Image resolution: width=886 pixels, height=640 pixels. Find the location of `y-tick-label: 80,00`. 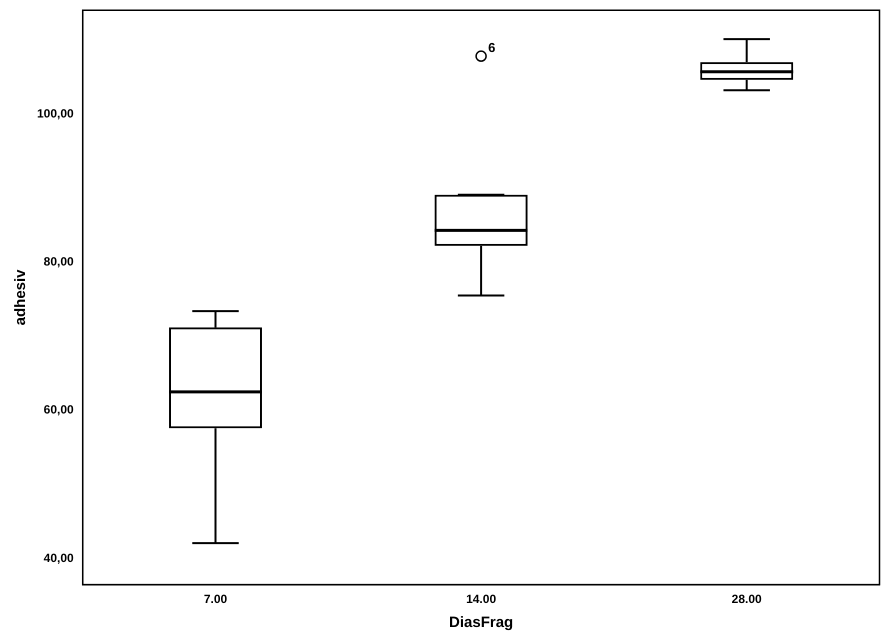

y-tick-label: 80,00 is located at coordinates (59, 261).